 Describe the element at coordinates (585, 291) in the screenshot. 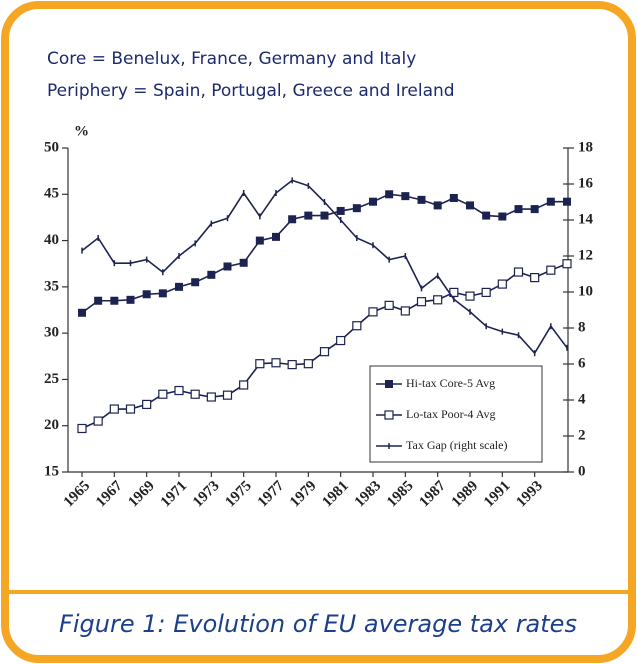

I see `y2-tick-label: 10` at that location.